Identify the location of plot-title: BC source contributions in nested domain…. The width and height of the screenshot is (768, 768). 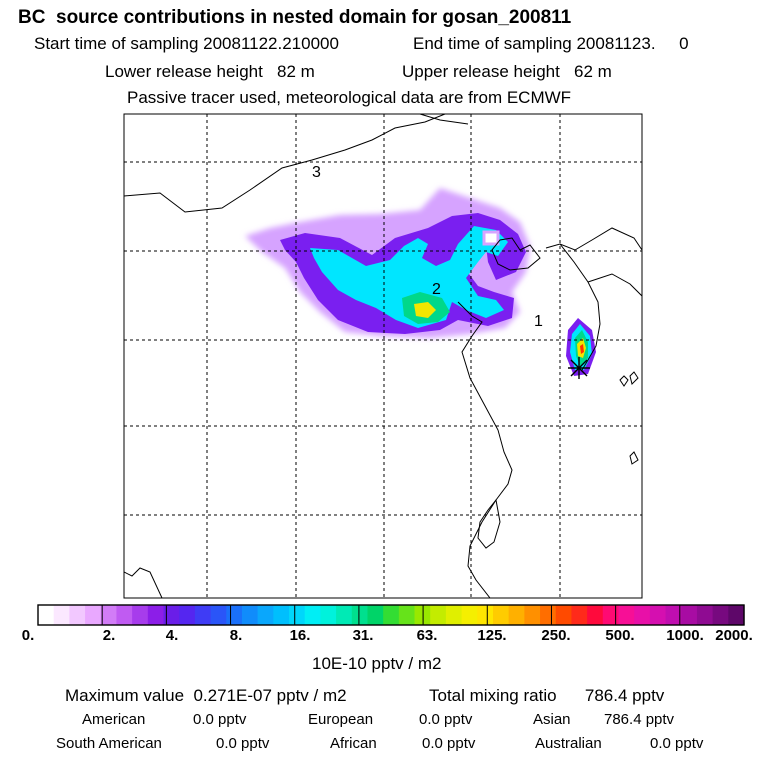
(295, 17).